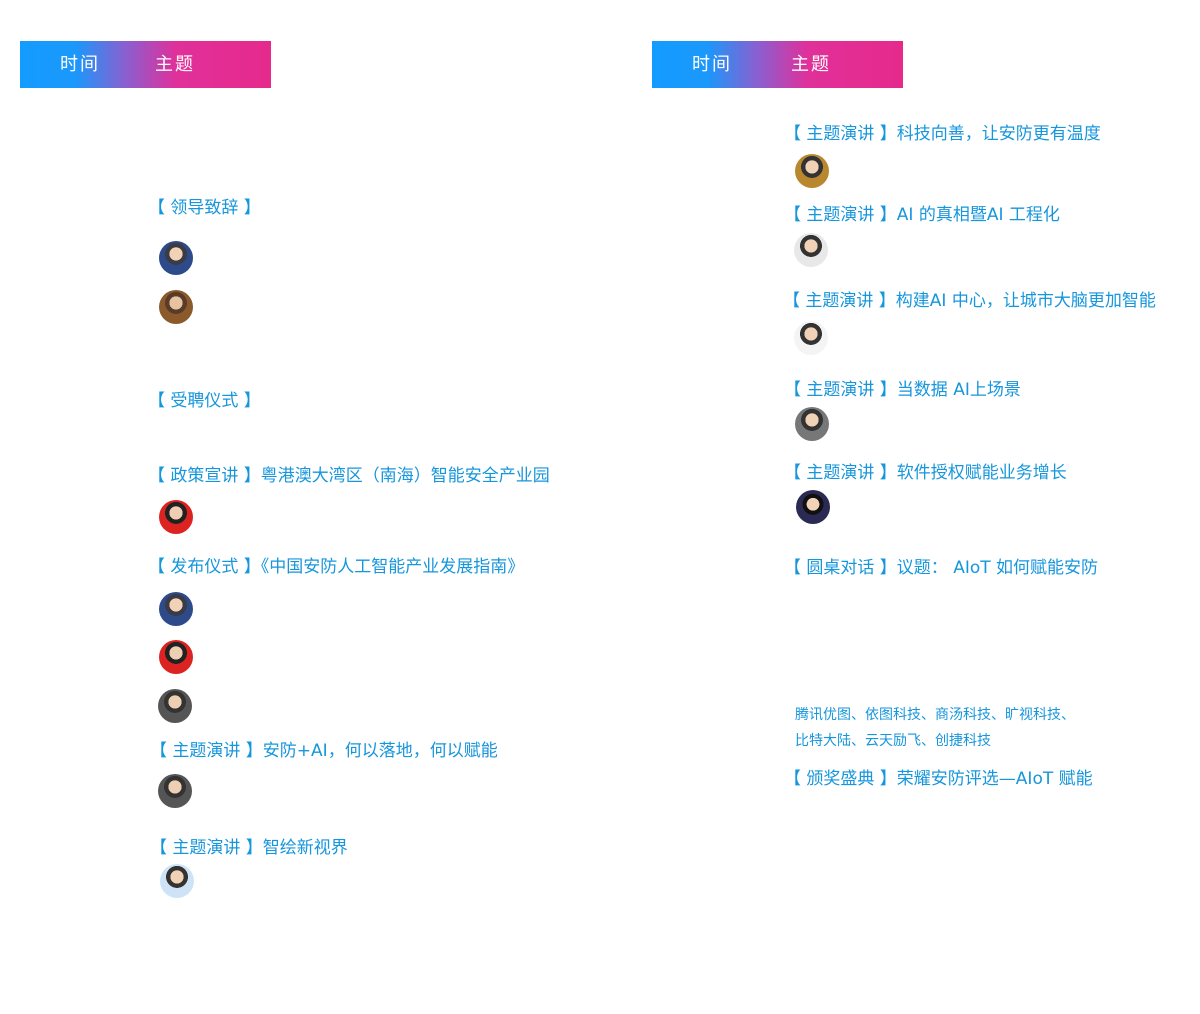  What do you see at coordinates (938, 779) in the screenshot?
I see `session-title: 【 颁奖盛典 】荣耀安防评选—AIoT 赋能` at bounding box center [938, 779].